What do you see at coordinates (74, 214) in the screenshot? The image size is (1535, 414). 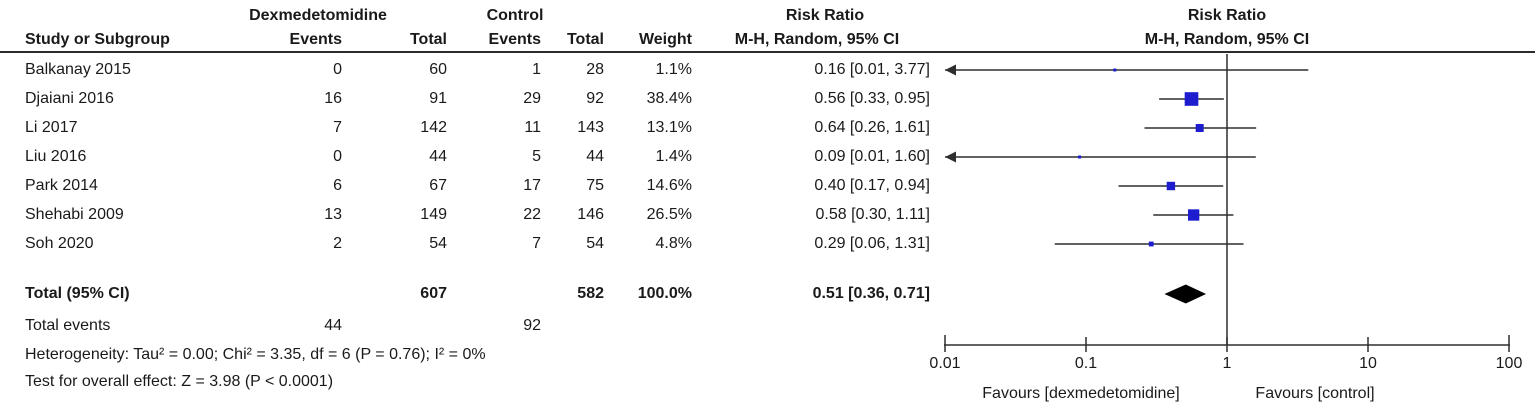 I see `study-name: Shehabi 2009` at bounding box center [74, 214].